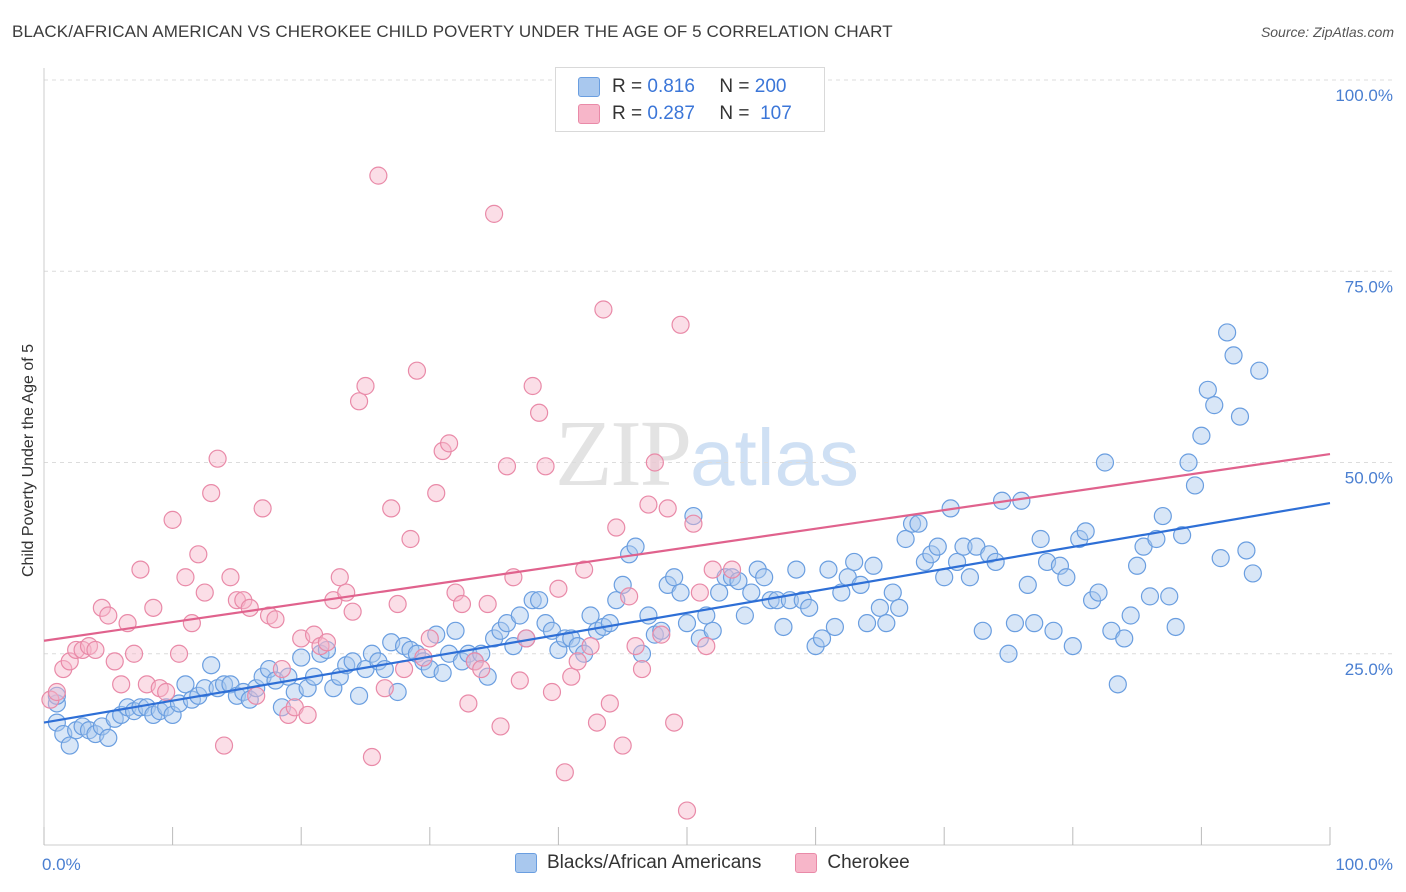 This screenshot has width=1406, height=892. I want to click on legend-row-blacks: R = 0.816 N = 200, so click(682, 87).